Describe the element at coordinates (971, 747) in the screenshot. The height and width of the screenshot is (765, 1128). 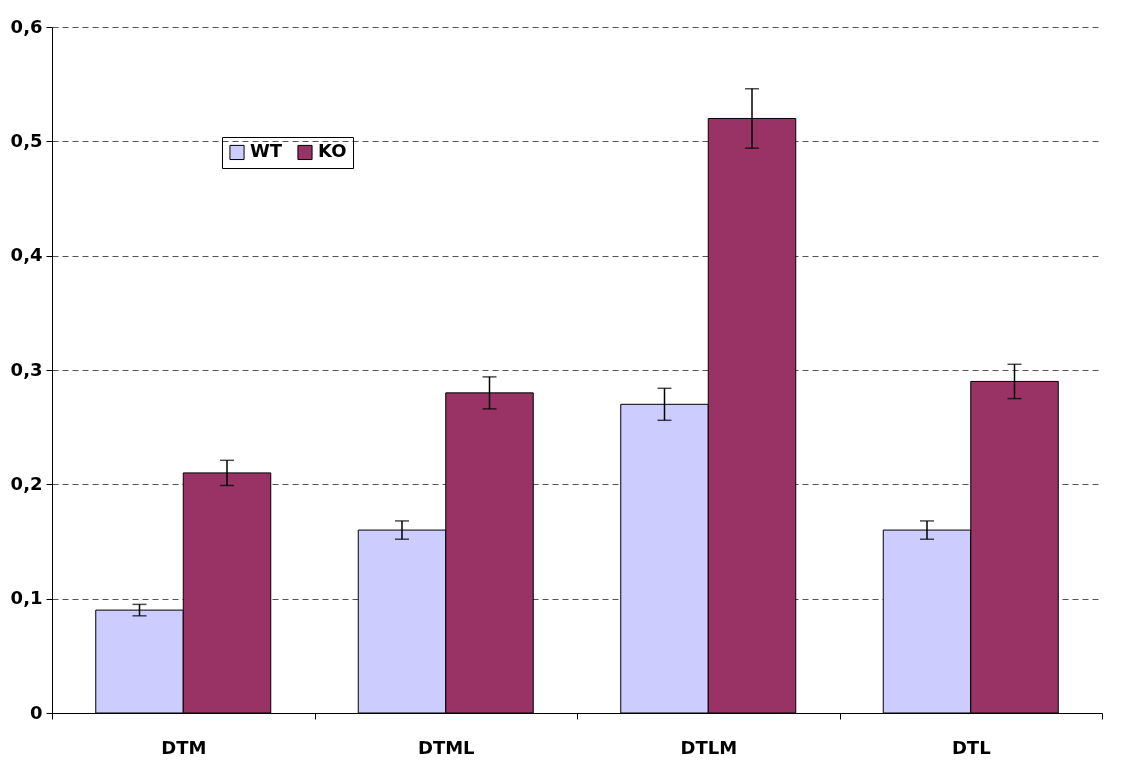
I see `x-tick-label: DTL` at that location.